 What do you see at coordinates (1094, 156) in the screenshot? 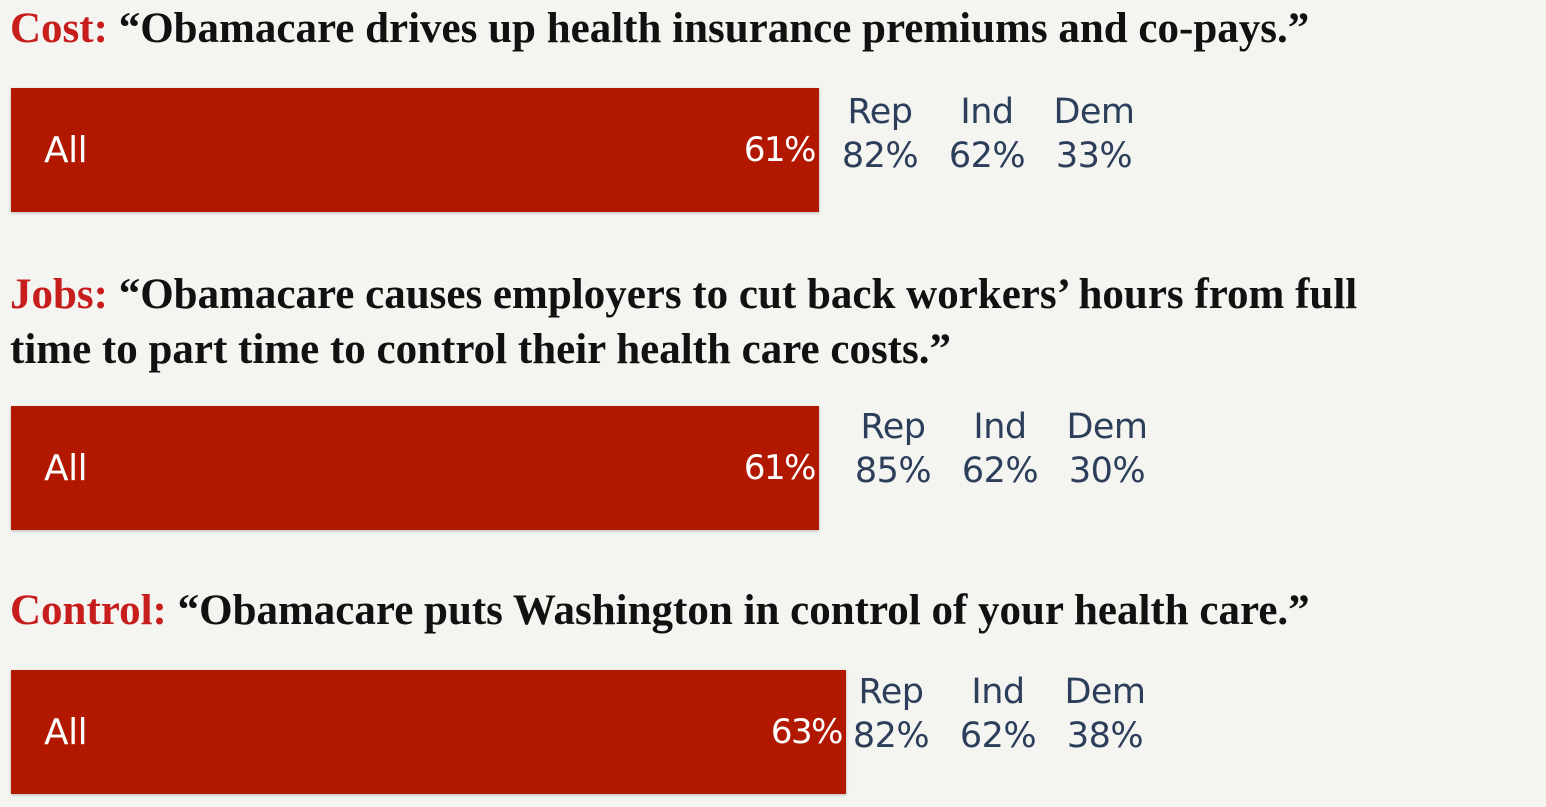
I see `party-value: 33%` at bounding box center [1094, 156].